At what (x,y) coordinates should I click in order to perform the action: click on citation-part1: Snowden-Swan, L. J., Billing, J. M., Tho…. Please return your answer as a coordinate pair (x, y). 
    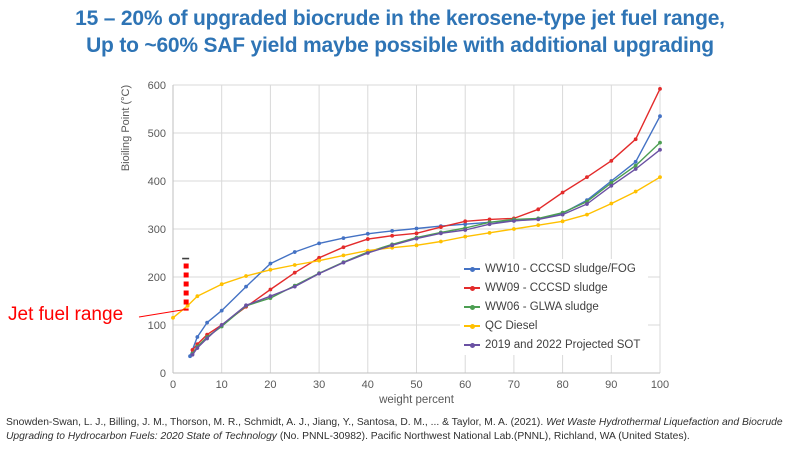
    Looking at the image, I should click on (276, 422).